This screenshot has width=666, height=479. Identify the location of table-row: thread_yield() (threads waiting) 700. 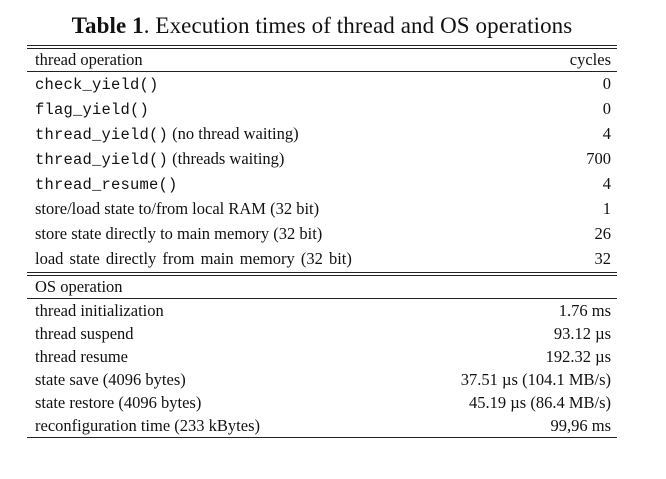
(322, 159).